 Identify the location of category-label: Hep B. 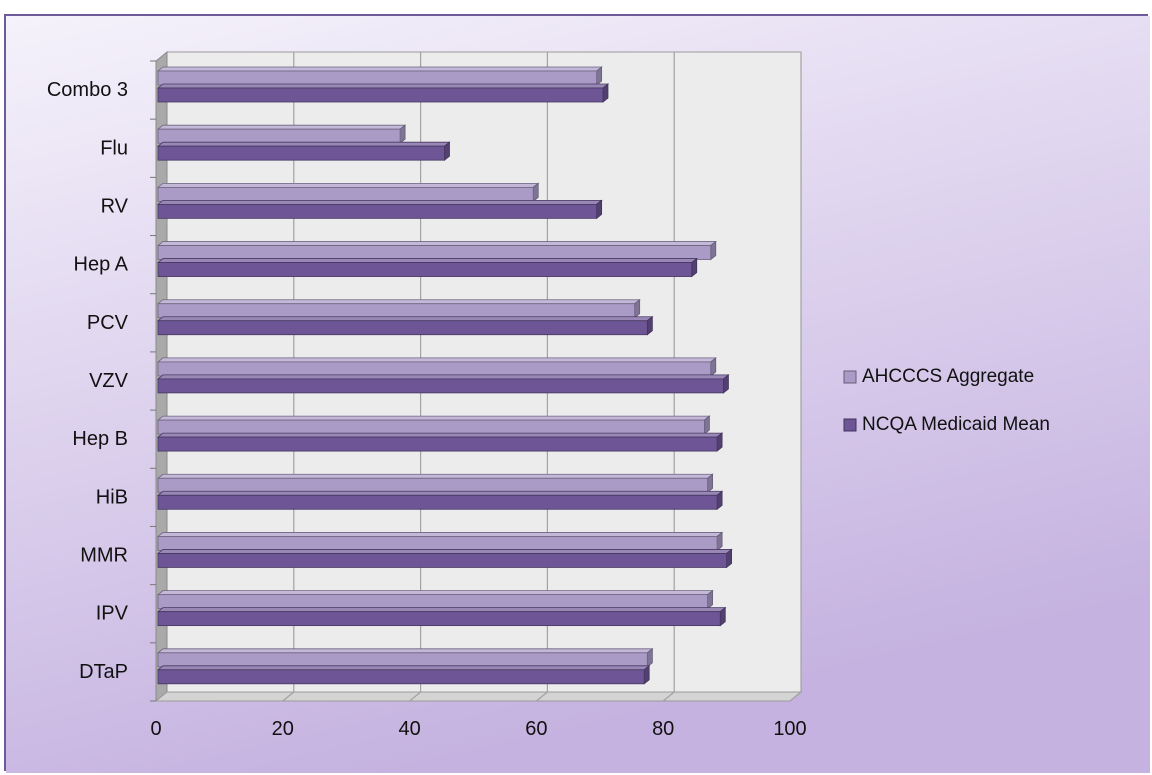
(100, 439).